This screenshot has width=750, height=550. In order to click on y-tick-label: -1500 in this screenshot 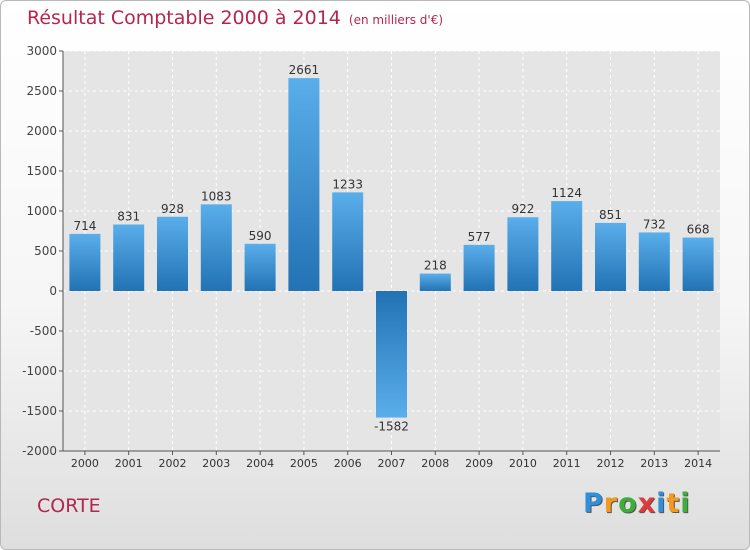, I will do `click(39, 411)`.